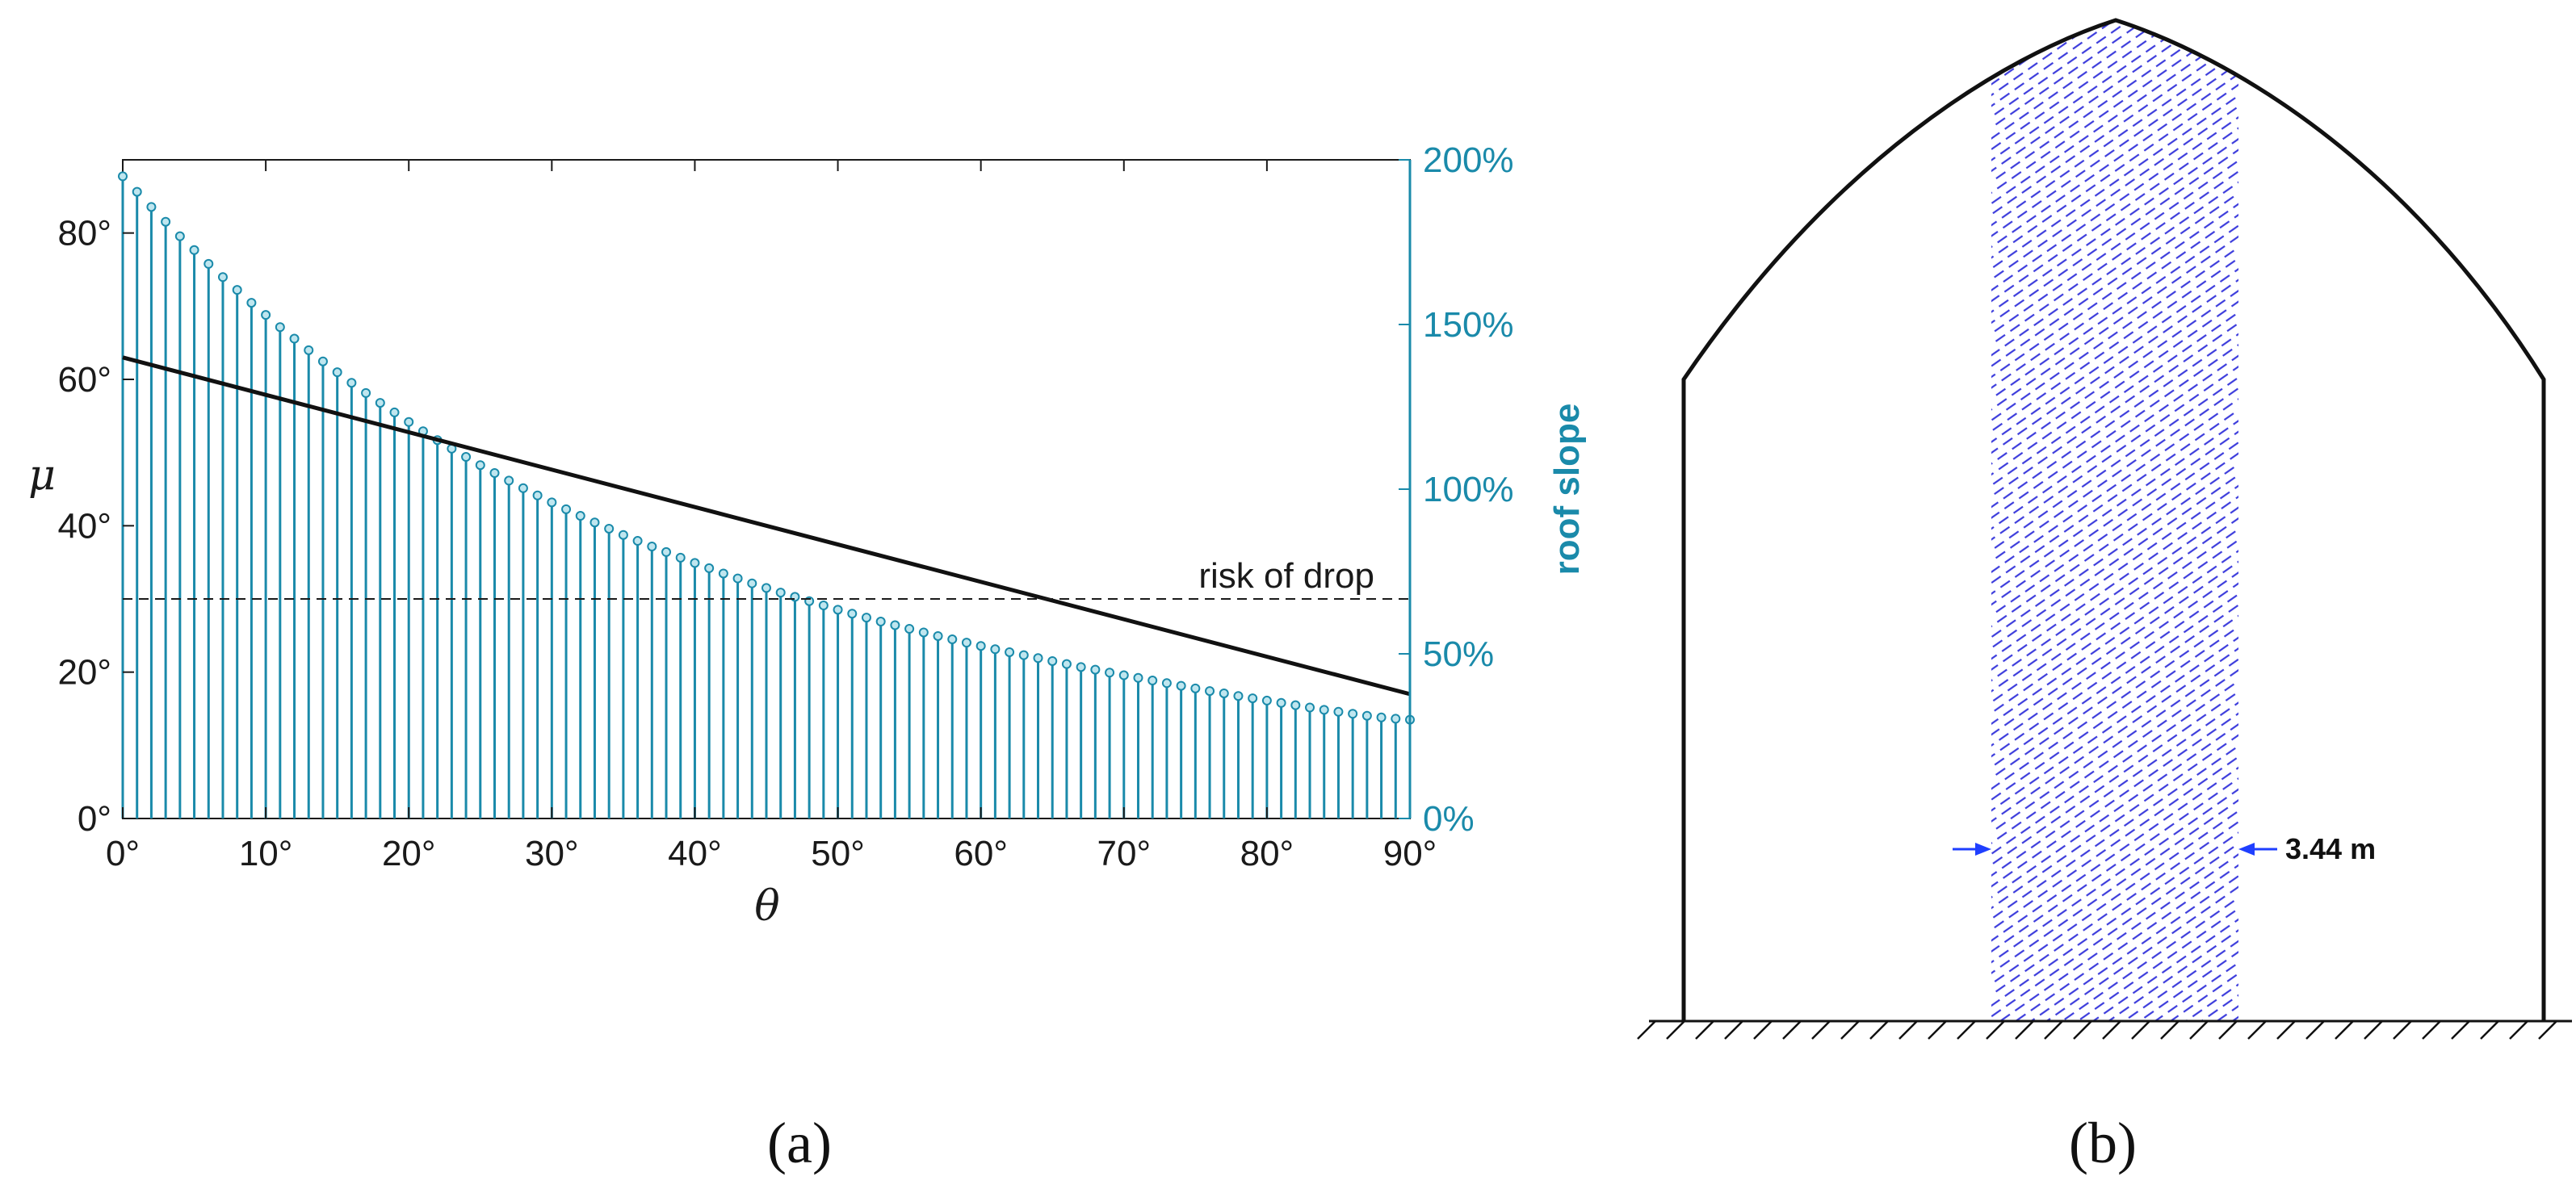 The width and height of the screenshot is (2576, 1189). Describe the element at coordinates (84, 673) in the screenshot. I see `y-tick-label: 20°` at that location.